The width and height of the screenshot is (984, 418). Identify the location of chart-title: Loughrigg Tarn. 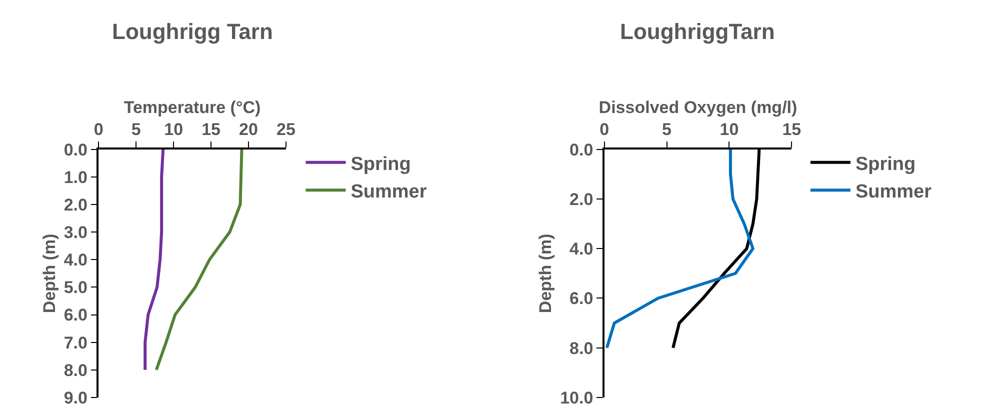
(192, 31).